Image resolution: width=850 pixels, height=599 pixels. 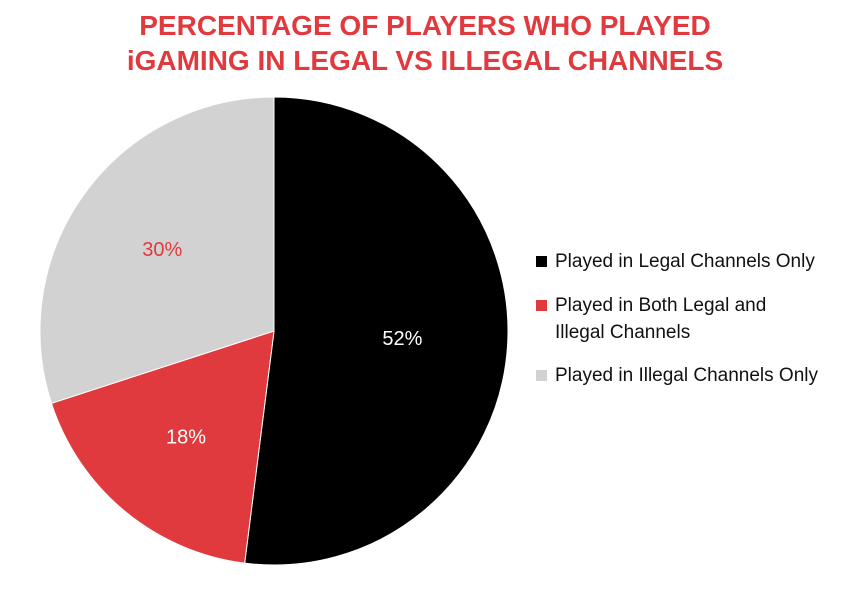 What do you see at coordinates (162, 250) in the screenshot?
I see `pie-label-illegal-only: 30%` at bounding box center [162, 250].